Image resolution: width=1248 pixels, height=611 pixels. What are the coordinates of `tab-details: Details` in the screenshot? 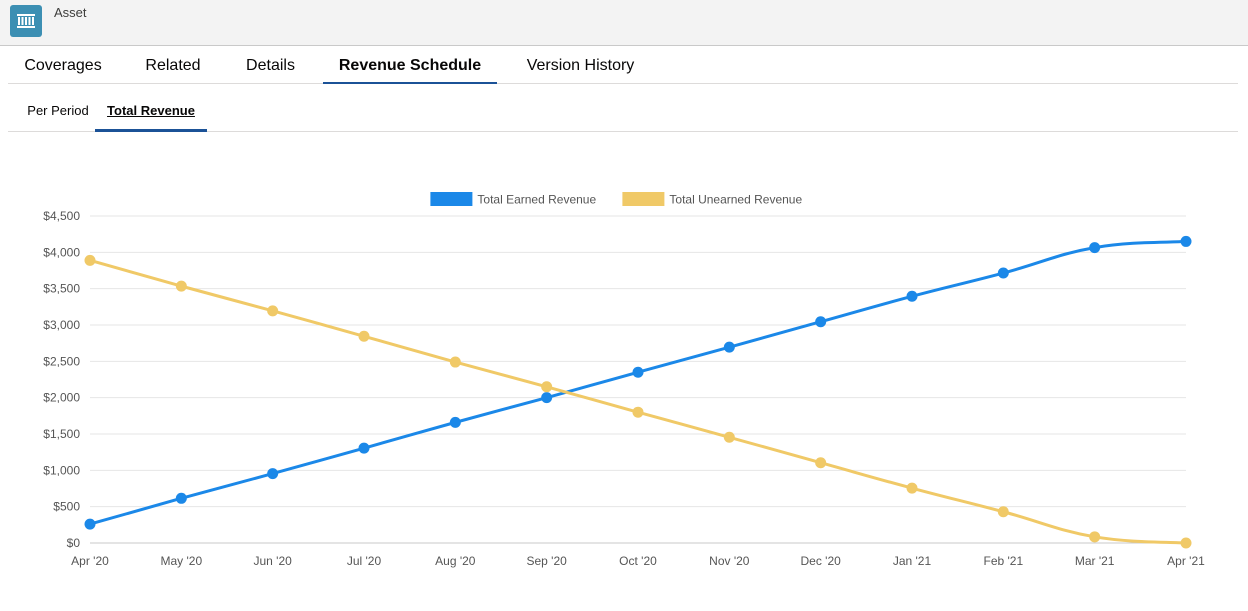 It's located at (270, 65).